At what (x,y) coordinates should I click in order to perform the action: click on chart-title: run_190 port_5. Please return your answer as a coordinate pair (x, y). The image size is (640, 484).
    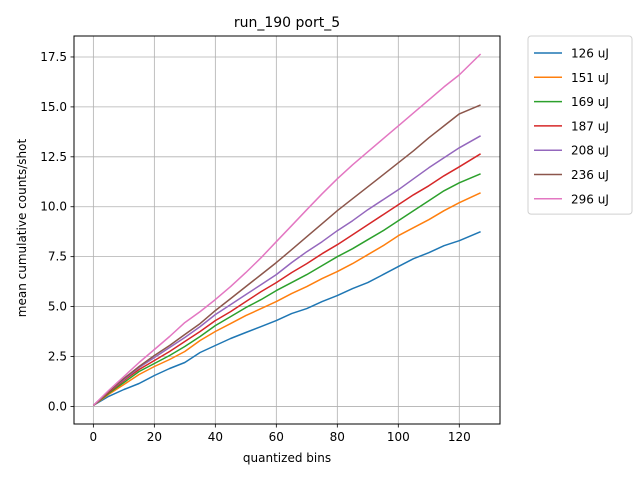
    Looking at the image, I should click on (287, 23).